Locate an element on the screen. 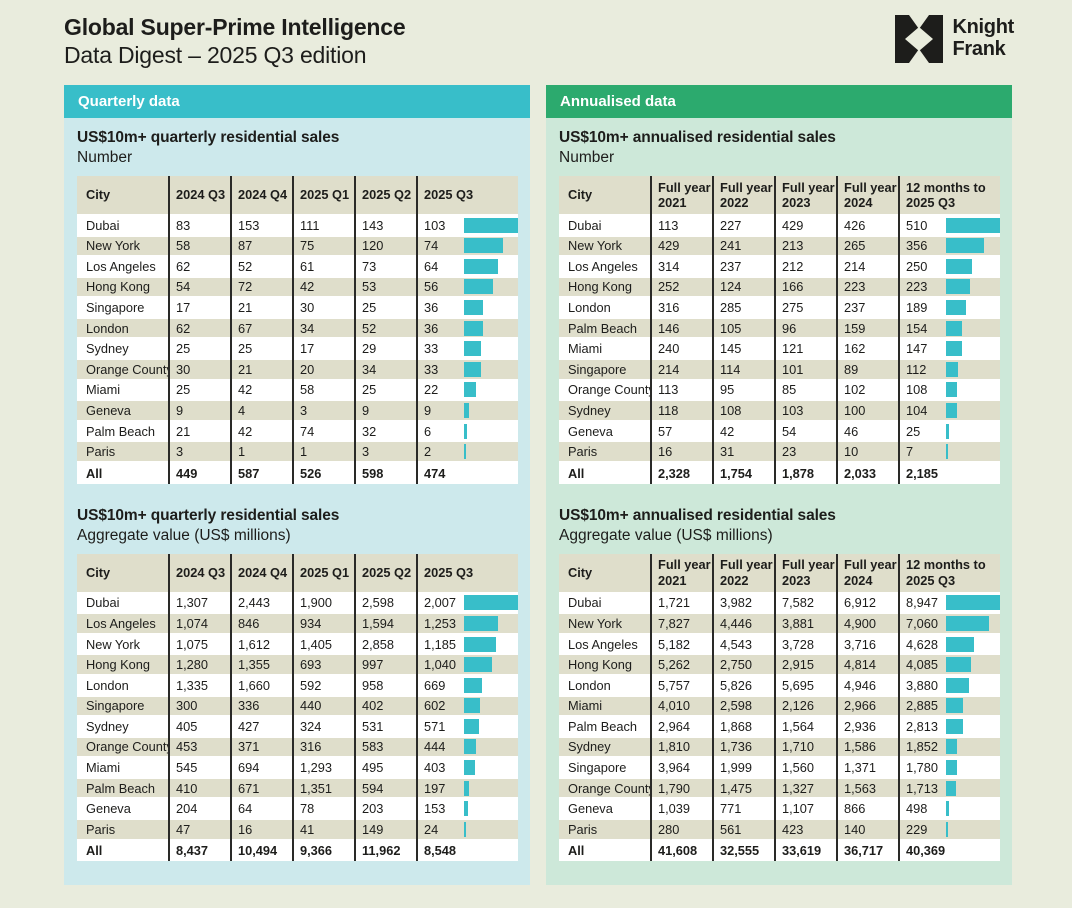 Image resolution: width=1072 pixels, height=908 pixels. table-cell: 29 is located at coordinates (369, 349).